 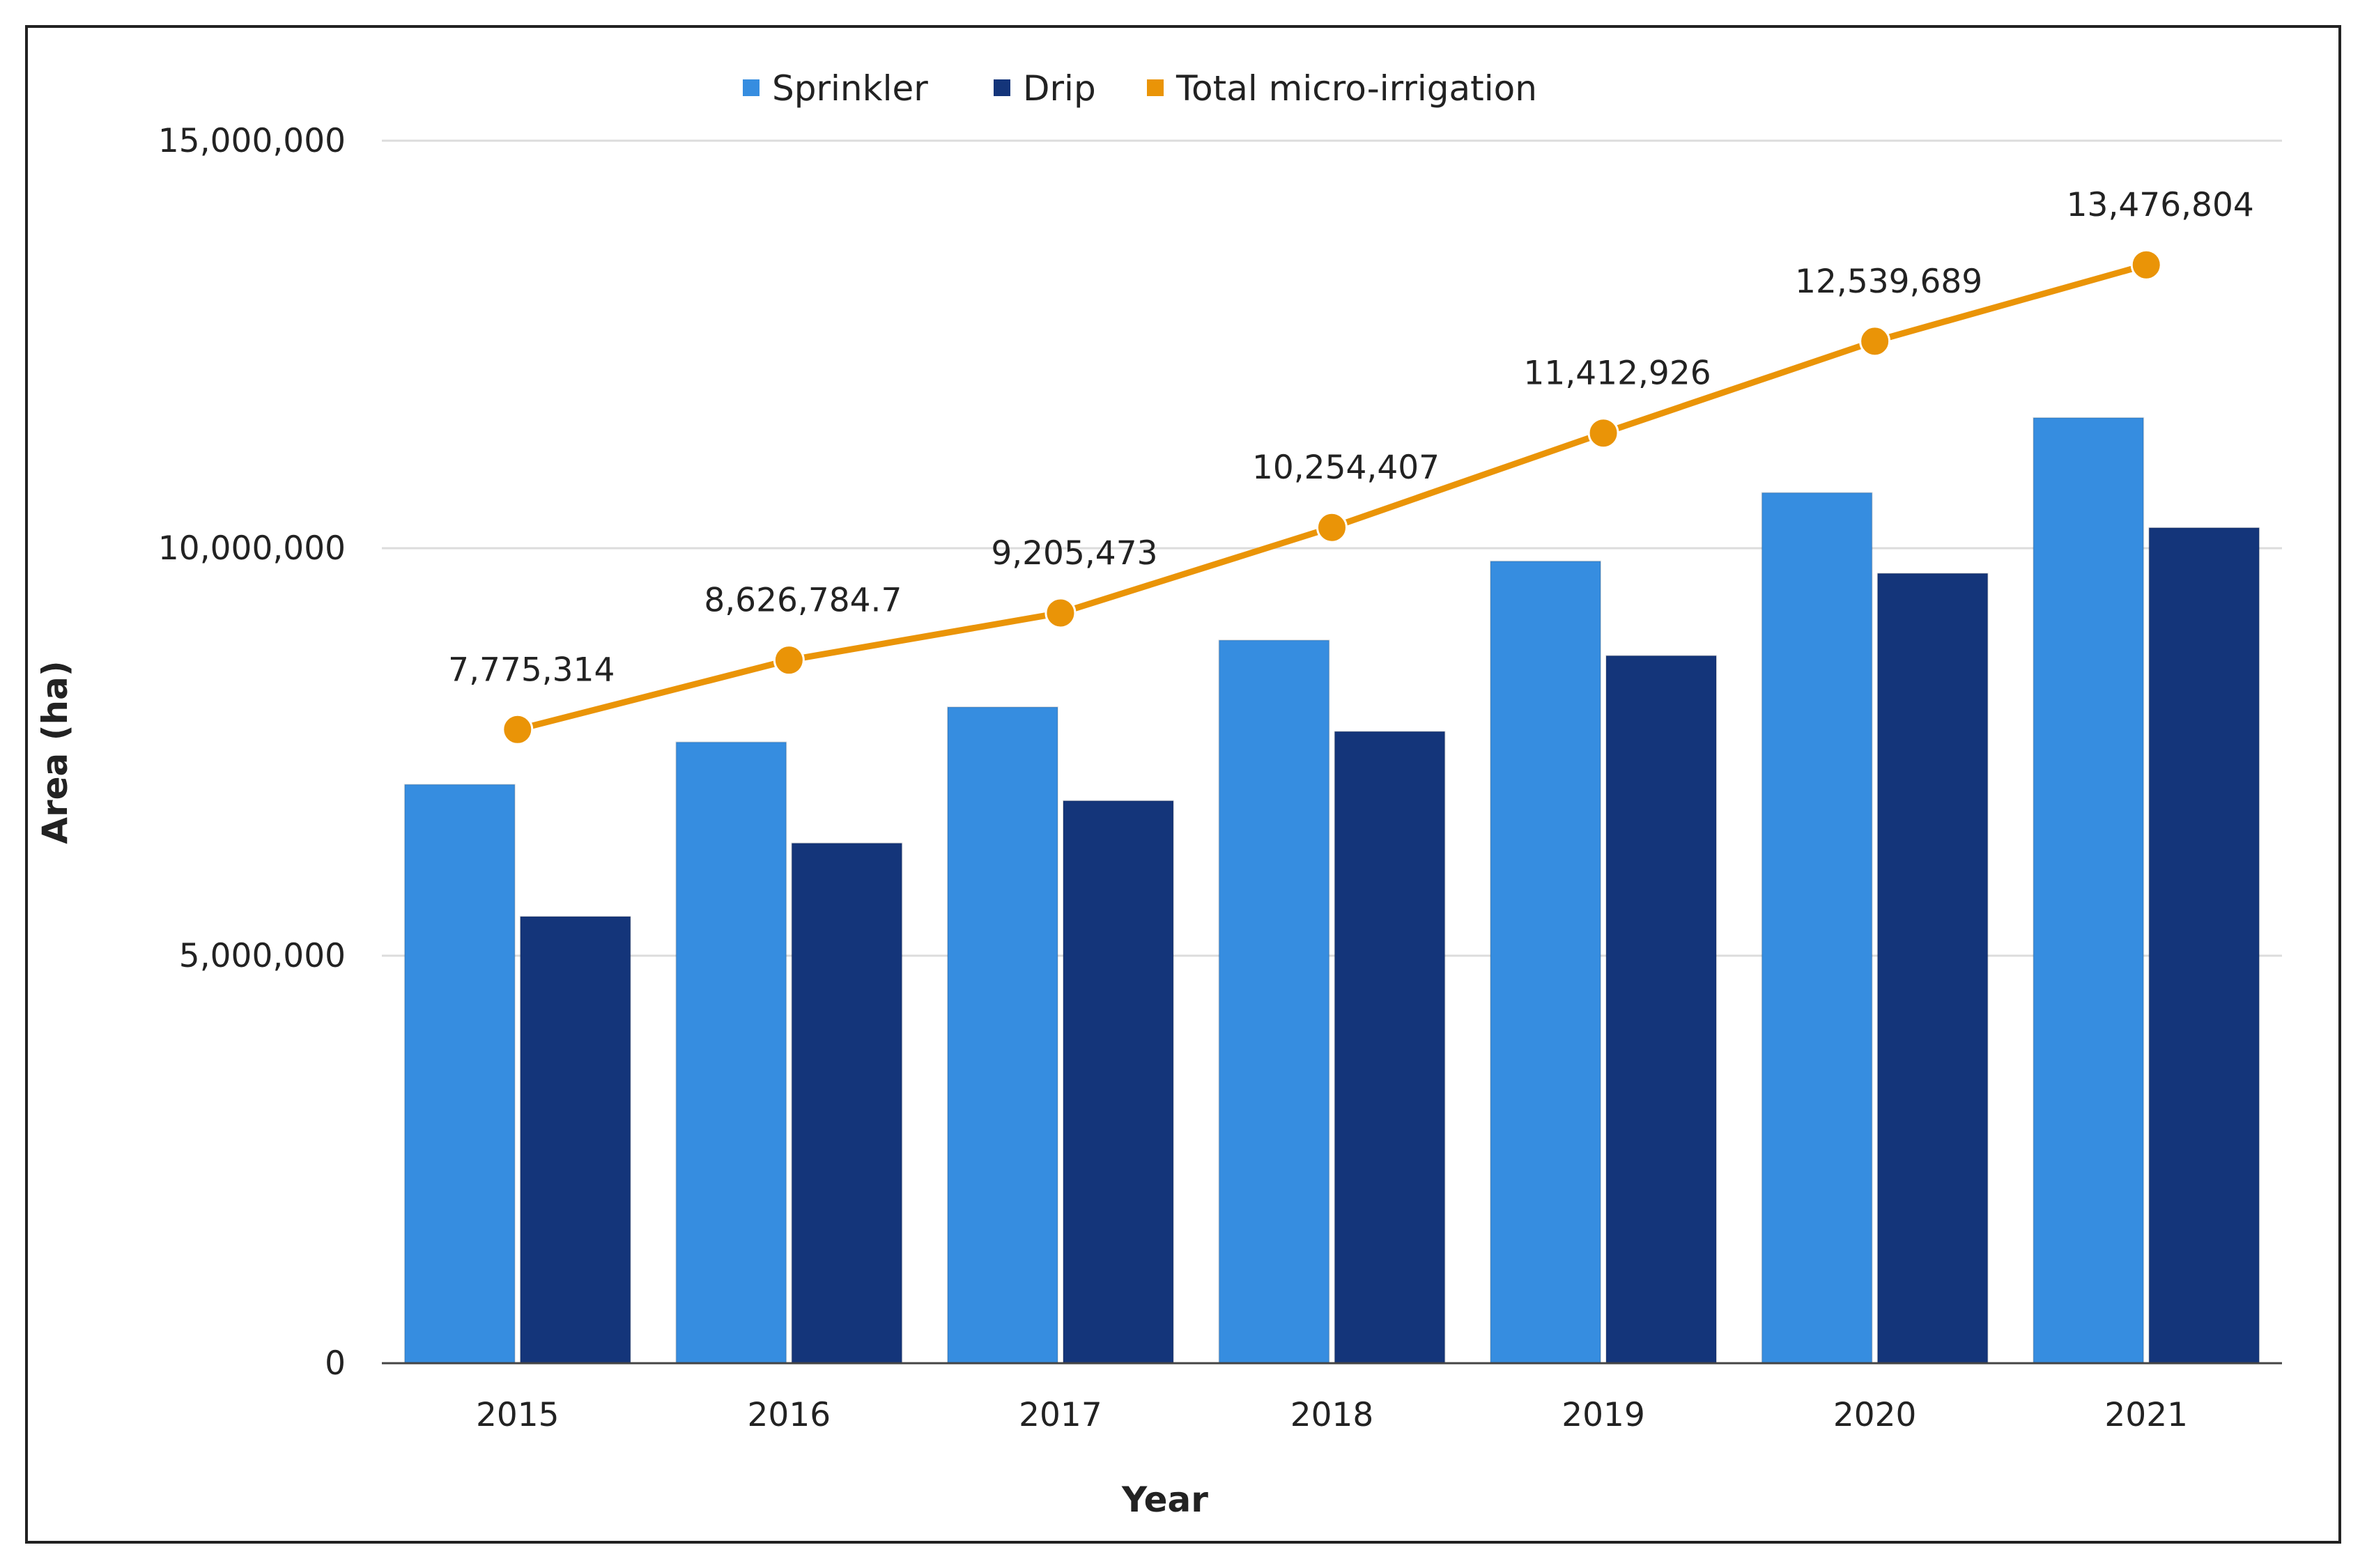 I want to click on bar-sprinkler-2020, so click(x=1817, y=928).